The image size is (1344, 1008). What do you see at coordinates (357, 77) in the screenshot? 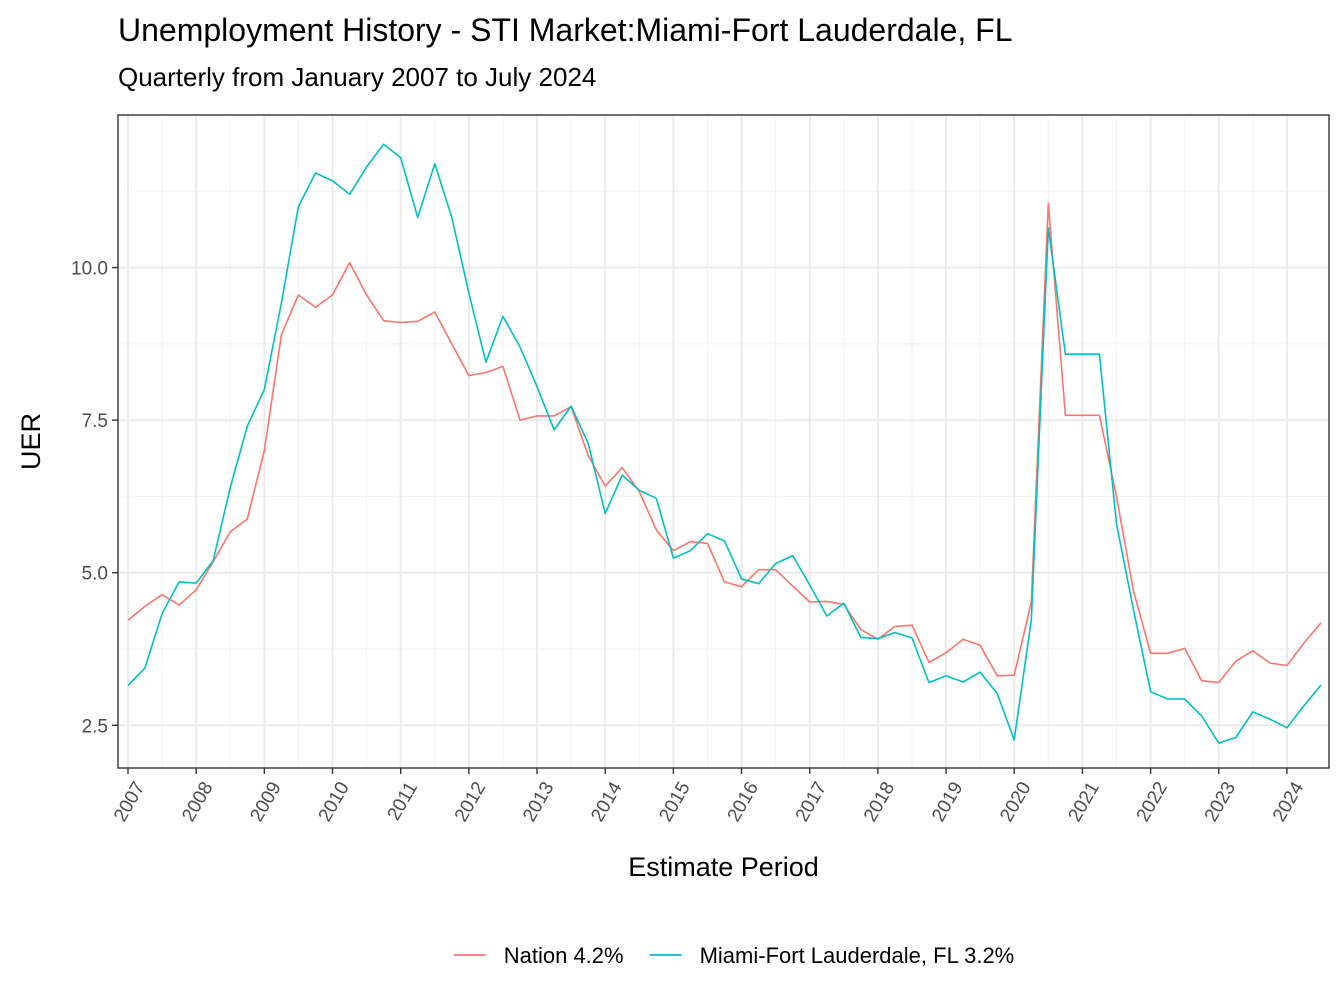
I see `chart-subtitle: Quarterly from January 2007 to July 2024` at bounding box center [357, 77].